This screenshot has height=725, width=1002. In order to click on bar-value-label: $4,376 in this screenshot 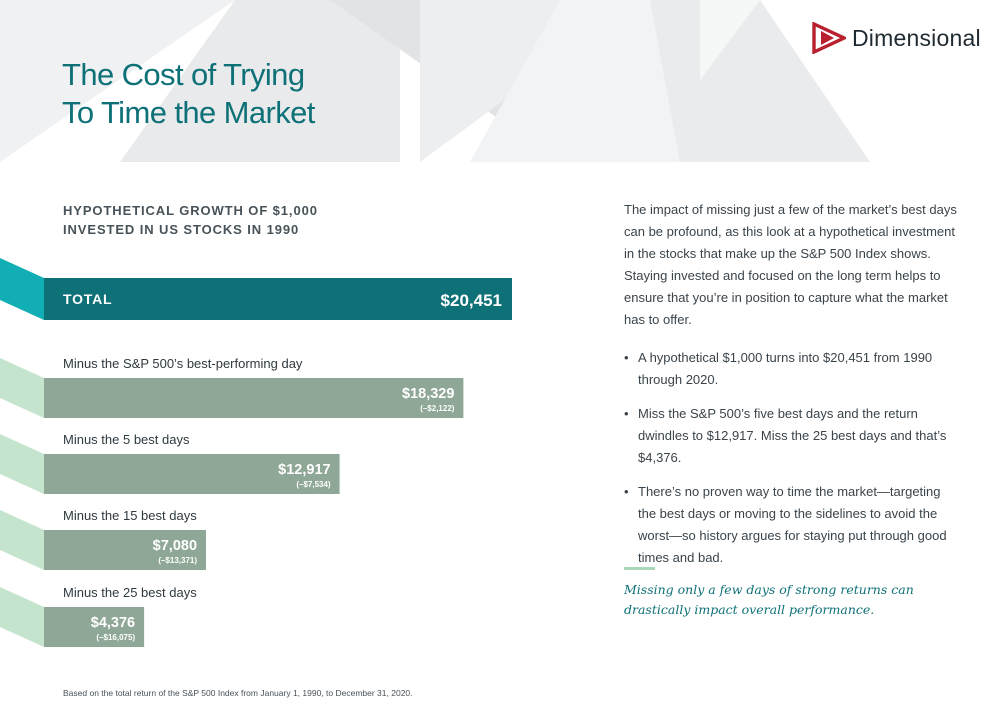, I will do `click(113, 623)`.